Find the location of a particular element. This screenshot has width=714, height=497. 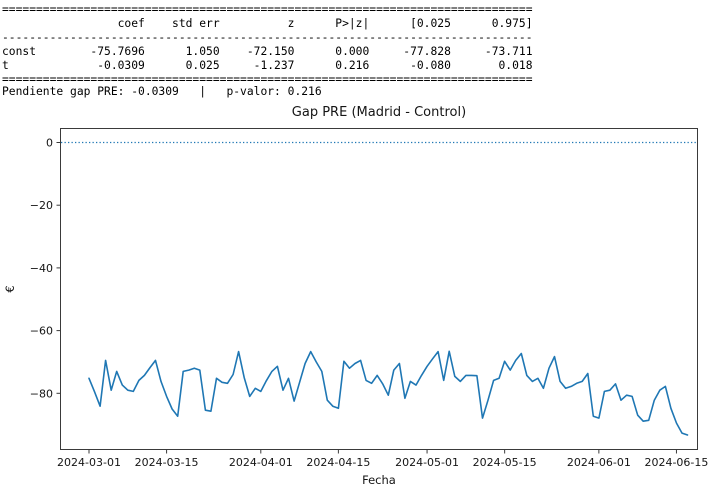

y-axis-label: € is located at coordinates (10, 288).